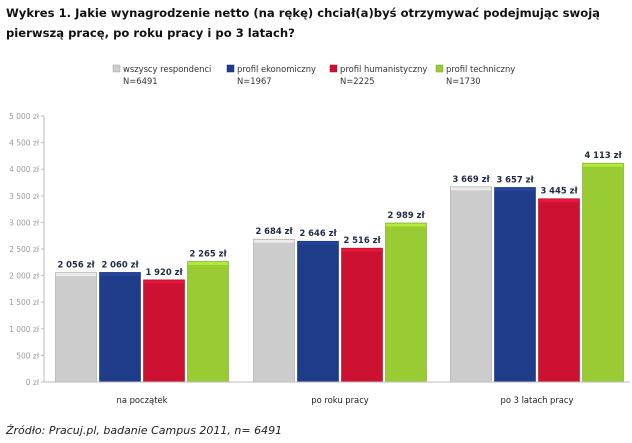  I want to click on y-tick-label: 2 500 zł, so click(24, 249).